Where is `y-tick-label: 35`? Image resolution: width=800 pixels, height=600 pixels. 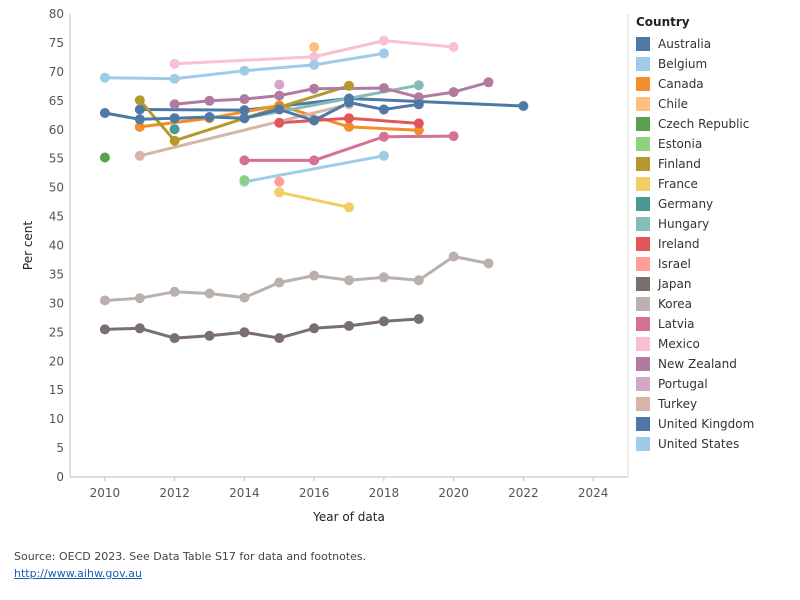 y-tick-label: 35 is located at coordinates (56, 274).